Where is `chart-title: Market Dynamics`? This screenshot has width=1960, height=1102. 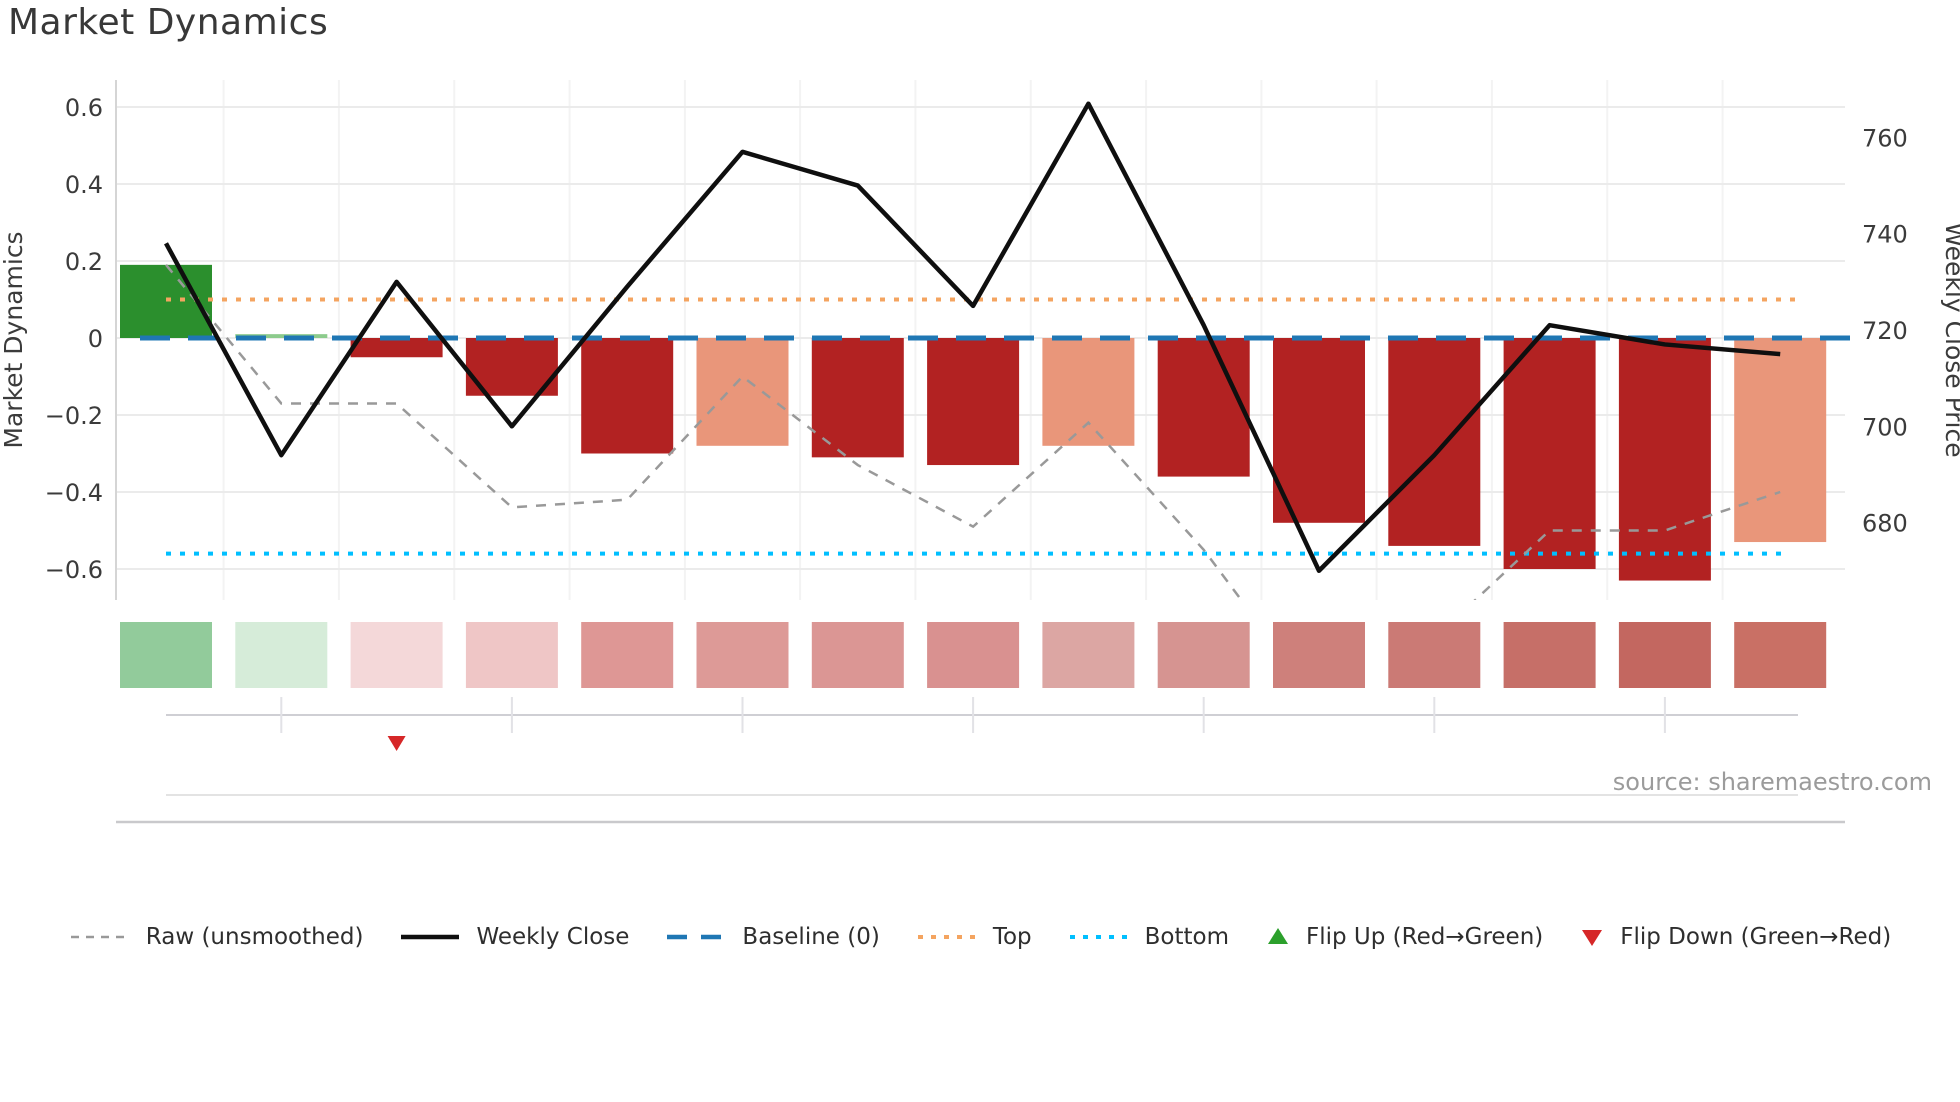 chart-title: Market Dynamics is located at coordinates (168, 22).